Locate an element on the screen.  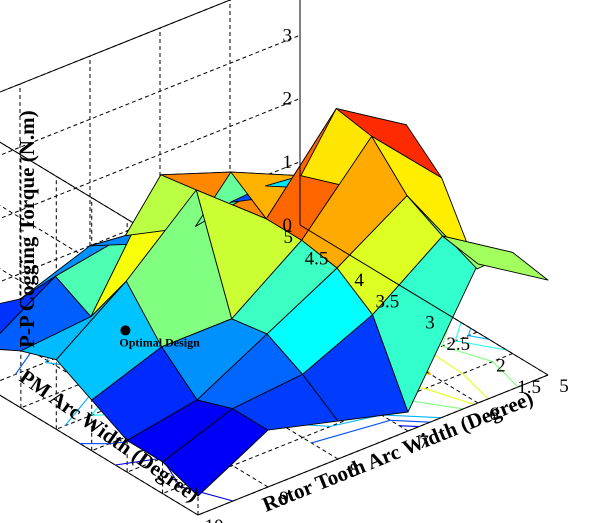
x-tick-label: 9 is located at coordinates (284, 498).